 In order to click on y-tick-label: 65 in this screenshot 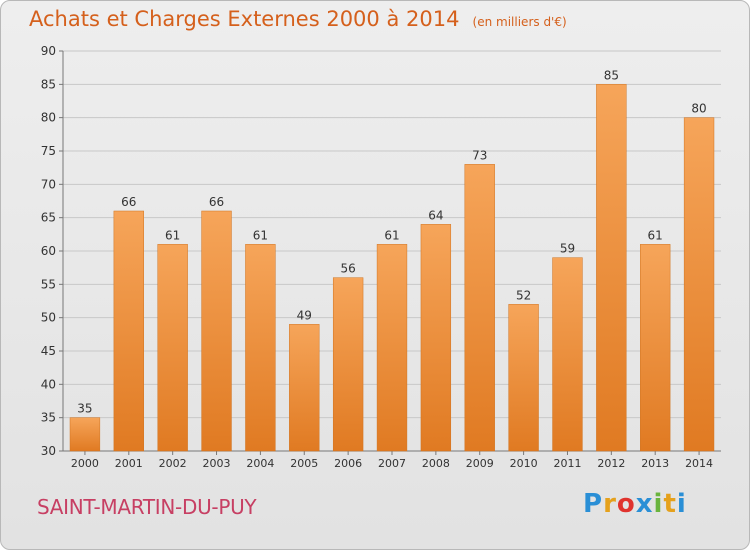, I will do `click(48, 218)`.